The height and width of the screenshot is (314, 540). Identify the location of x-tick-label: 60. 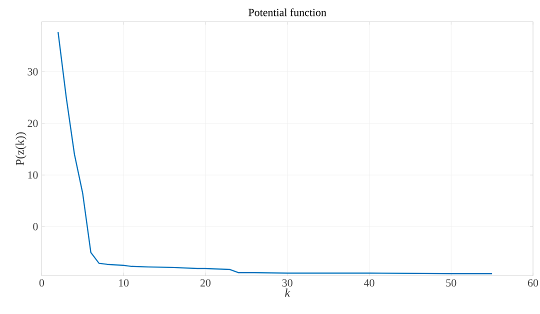
(533, 283).